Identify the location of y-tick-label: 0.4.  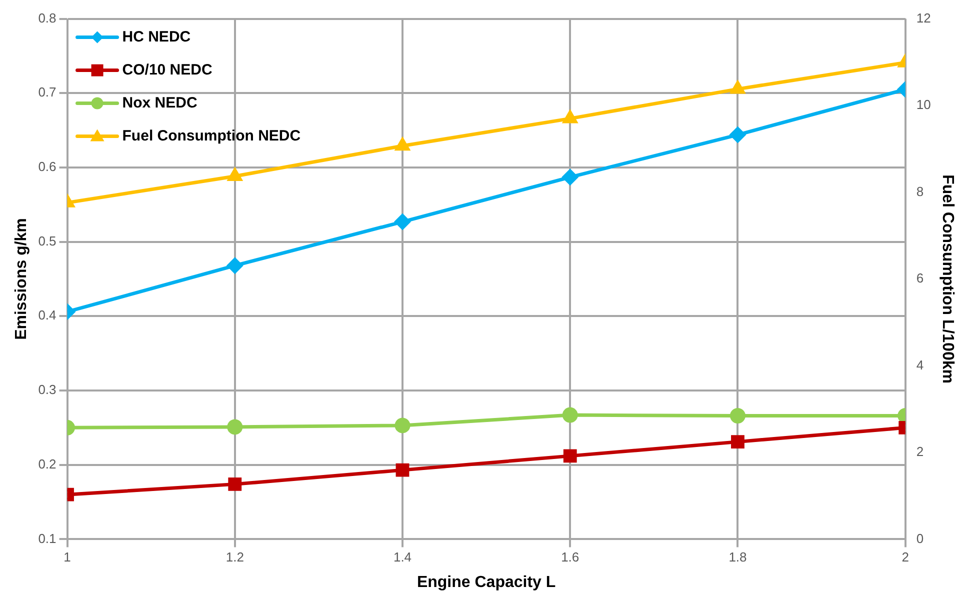
(47, 315).